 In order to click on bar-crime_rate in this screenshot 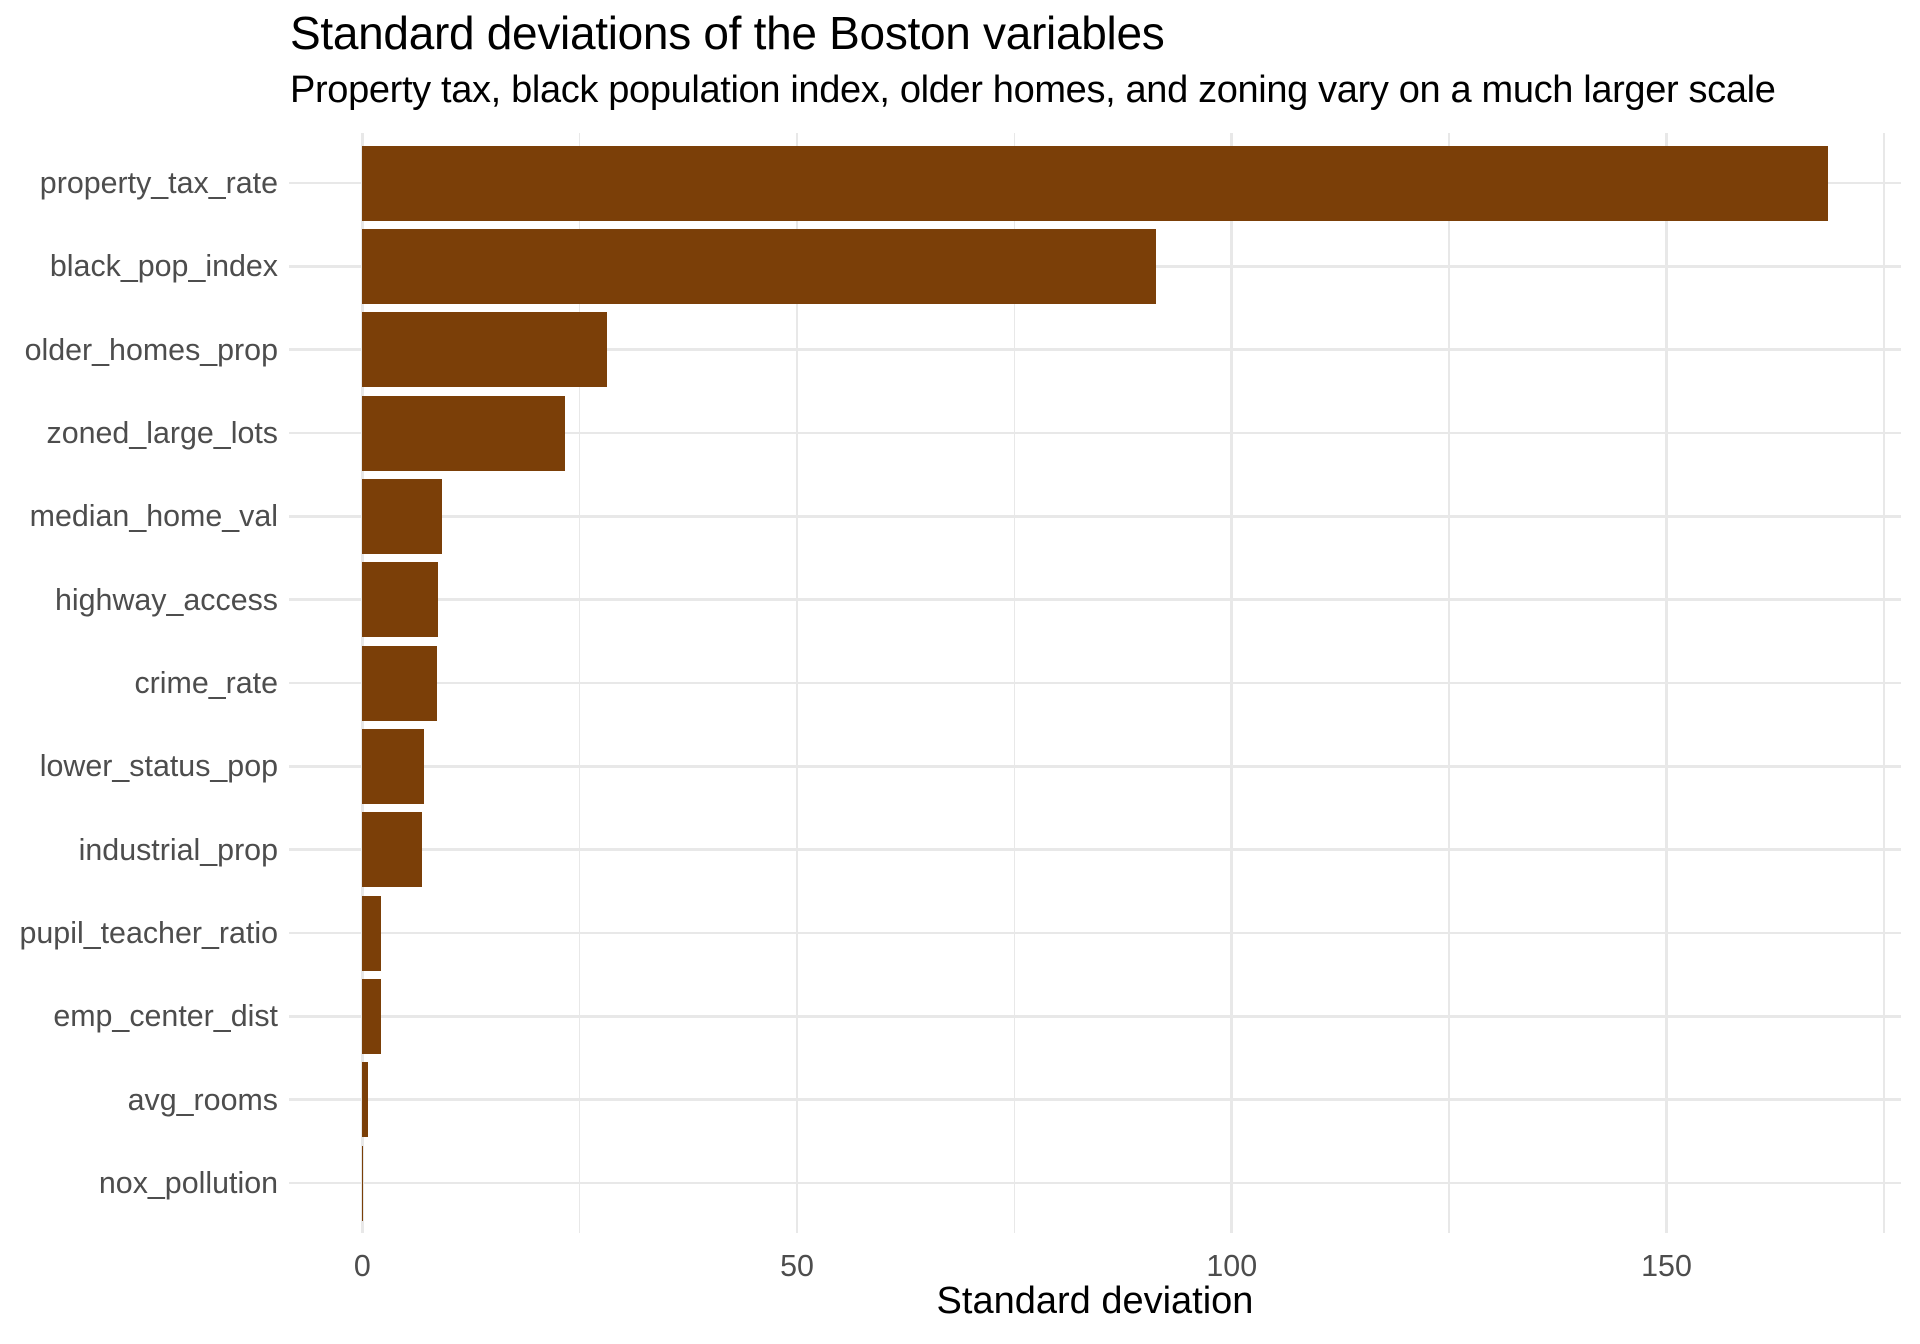, I will do `click(400, 683)`.